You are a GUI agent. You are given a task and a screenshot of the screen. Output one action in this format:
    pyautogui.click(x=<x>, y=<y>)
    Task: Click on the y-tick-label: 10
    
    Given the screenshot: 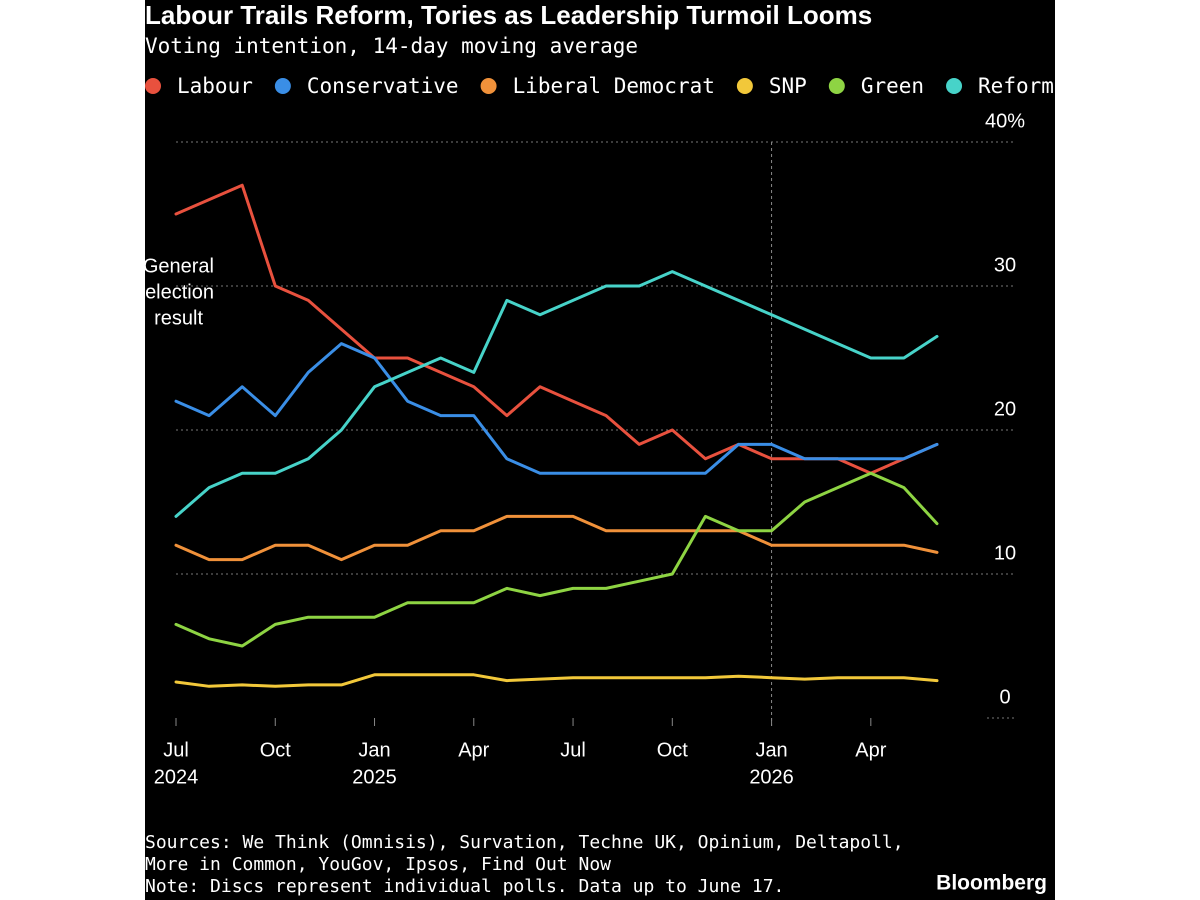 What is the action you would take?
    pyautogui.click(x=1005, y=553)
    